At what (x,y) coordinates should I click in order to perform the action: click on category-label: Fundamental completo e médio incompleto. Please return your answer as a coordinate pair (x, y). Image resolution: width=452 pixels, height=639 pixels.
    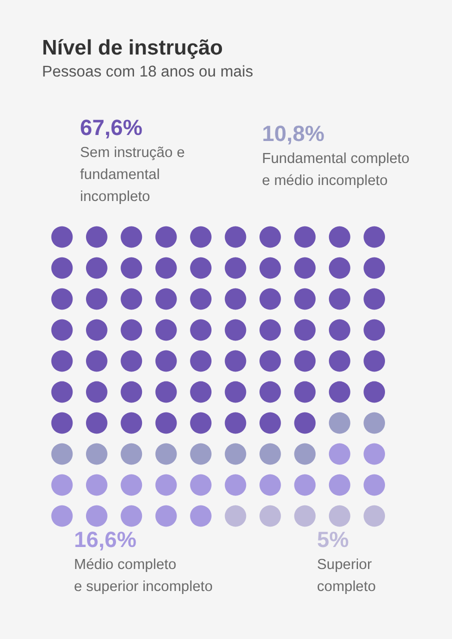
    Looking at the image, I should click on (336, 170).